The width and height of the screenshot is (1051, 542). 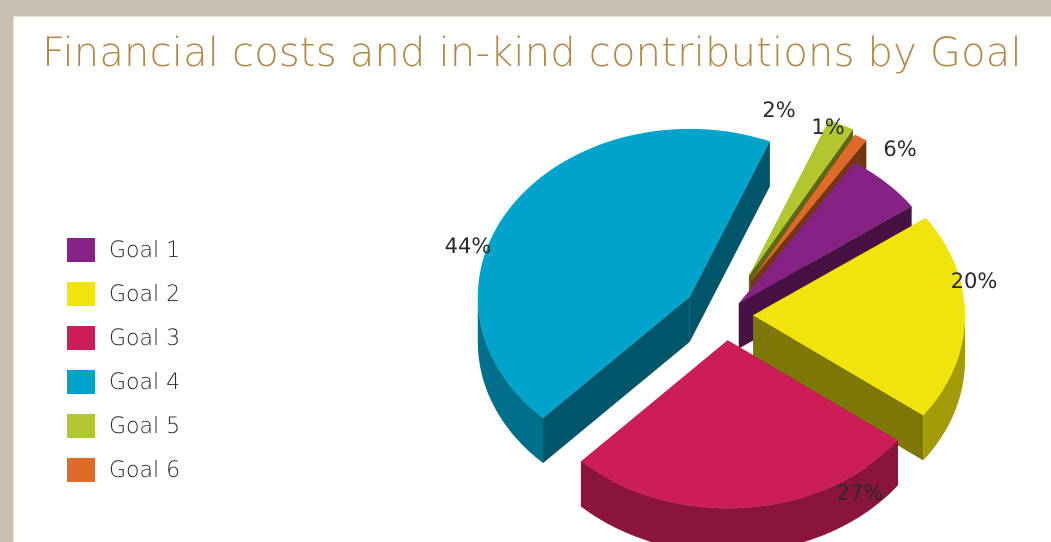 I want to click on legend-item-goal-3: Goal 3, so click(x=167, y=338).